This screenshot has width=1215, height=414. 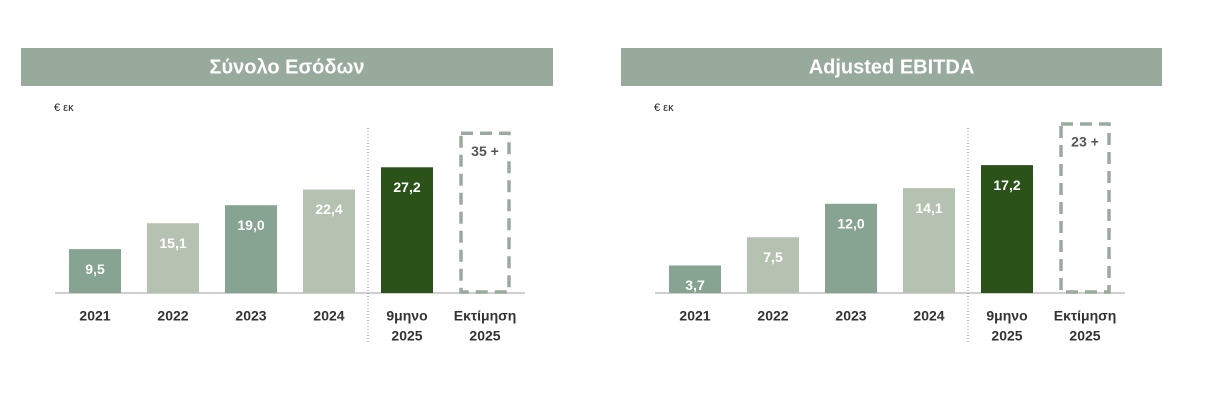 I want to click on value-label: 19,0, so click(x=250, y=225).